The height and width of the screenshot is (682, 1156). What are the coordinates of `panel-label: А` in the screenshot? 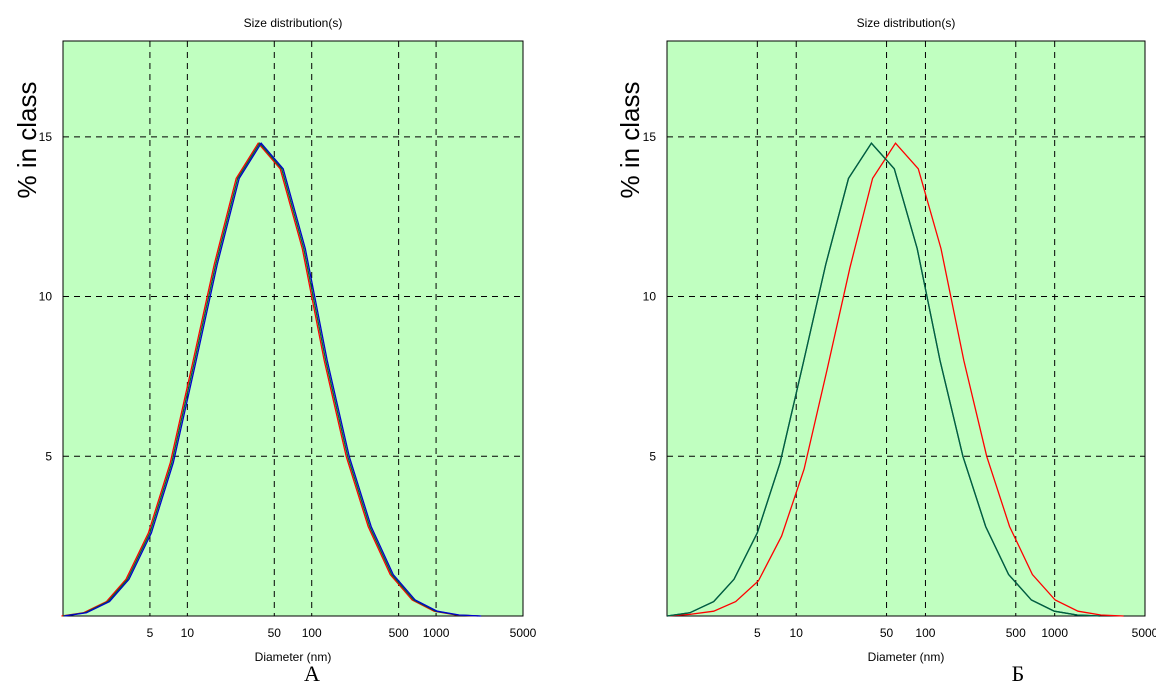 It's located at (312, 671).